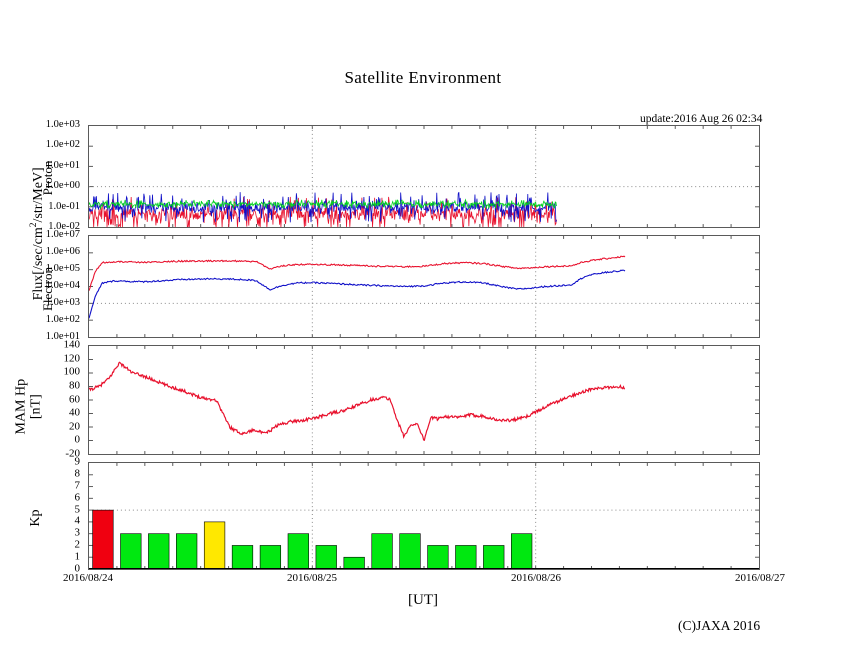 This screenshot has width=846, height=655. What do you see at coordinates (62, 319) in the screenshot?
I see `ytick-electron-5: 1.0e+02` at bounding box center [62, 319].